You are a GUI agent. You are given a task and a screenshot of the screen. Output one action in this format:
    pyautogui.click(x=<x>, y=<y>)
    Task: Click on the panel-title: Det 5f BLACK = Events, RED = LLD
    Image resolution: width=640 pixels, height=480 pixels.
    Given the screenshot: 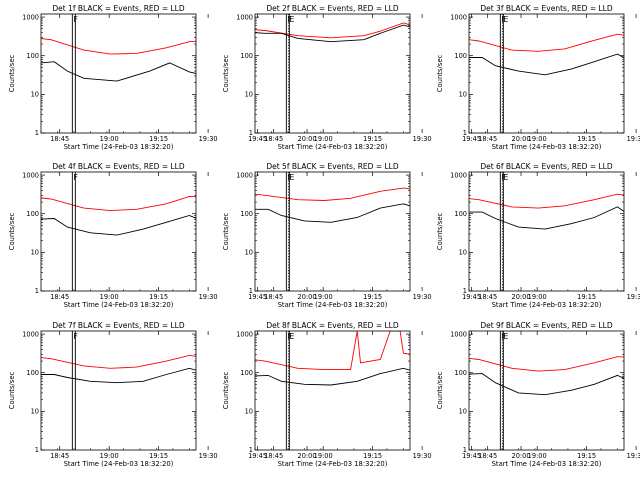 What is the action you would take?
    pyautogui.click(x=332, y=166)
    